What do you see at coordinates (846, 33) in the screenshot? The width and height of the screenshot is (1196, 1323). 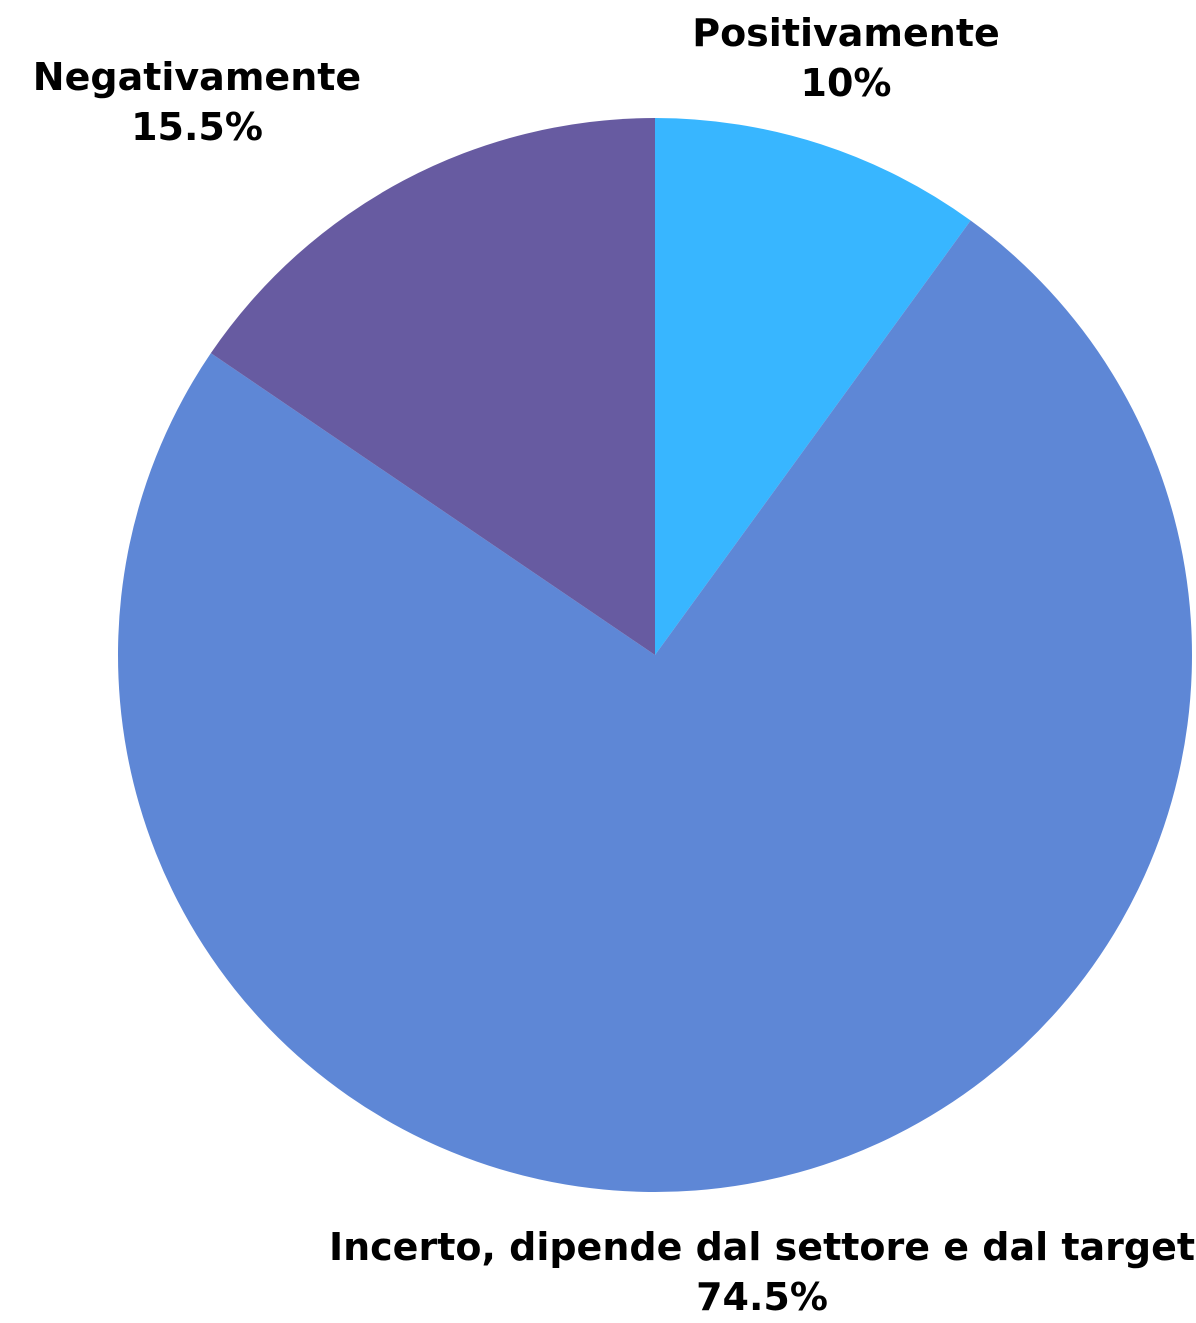 I see `label-positivamente-name: Positivamente` at bounding box center [846, 33].